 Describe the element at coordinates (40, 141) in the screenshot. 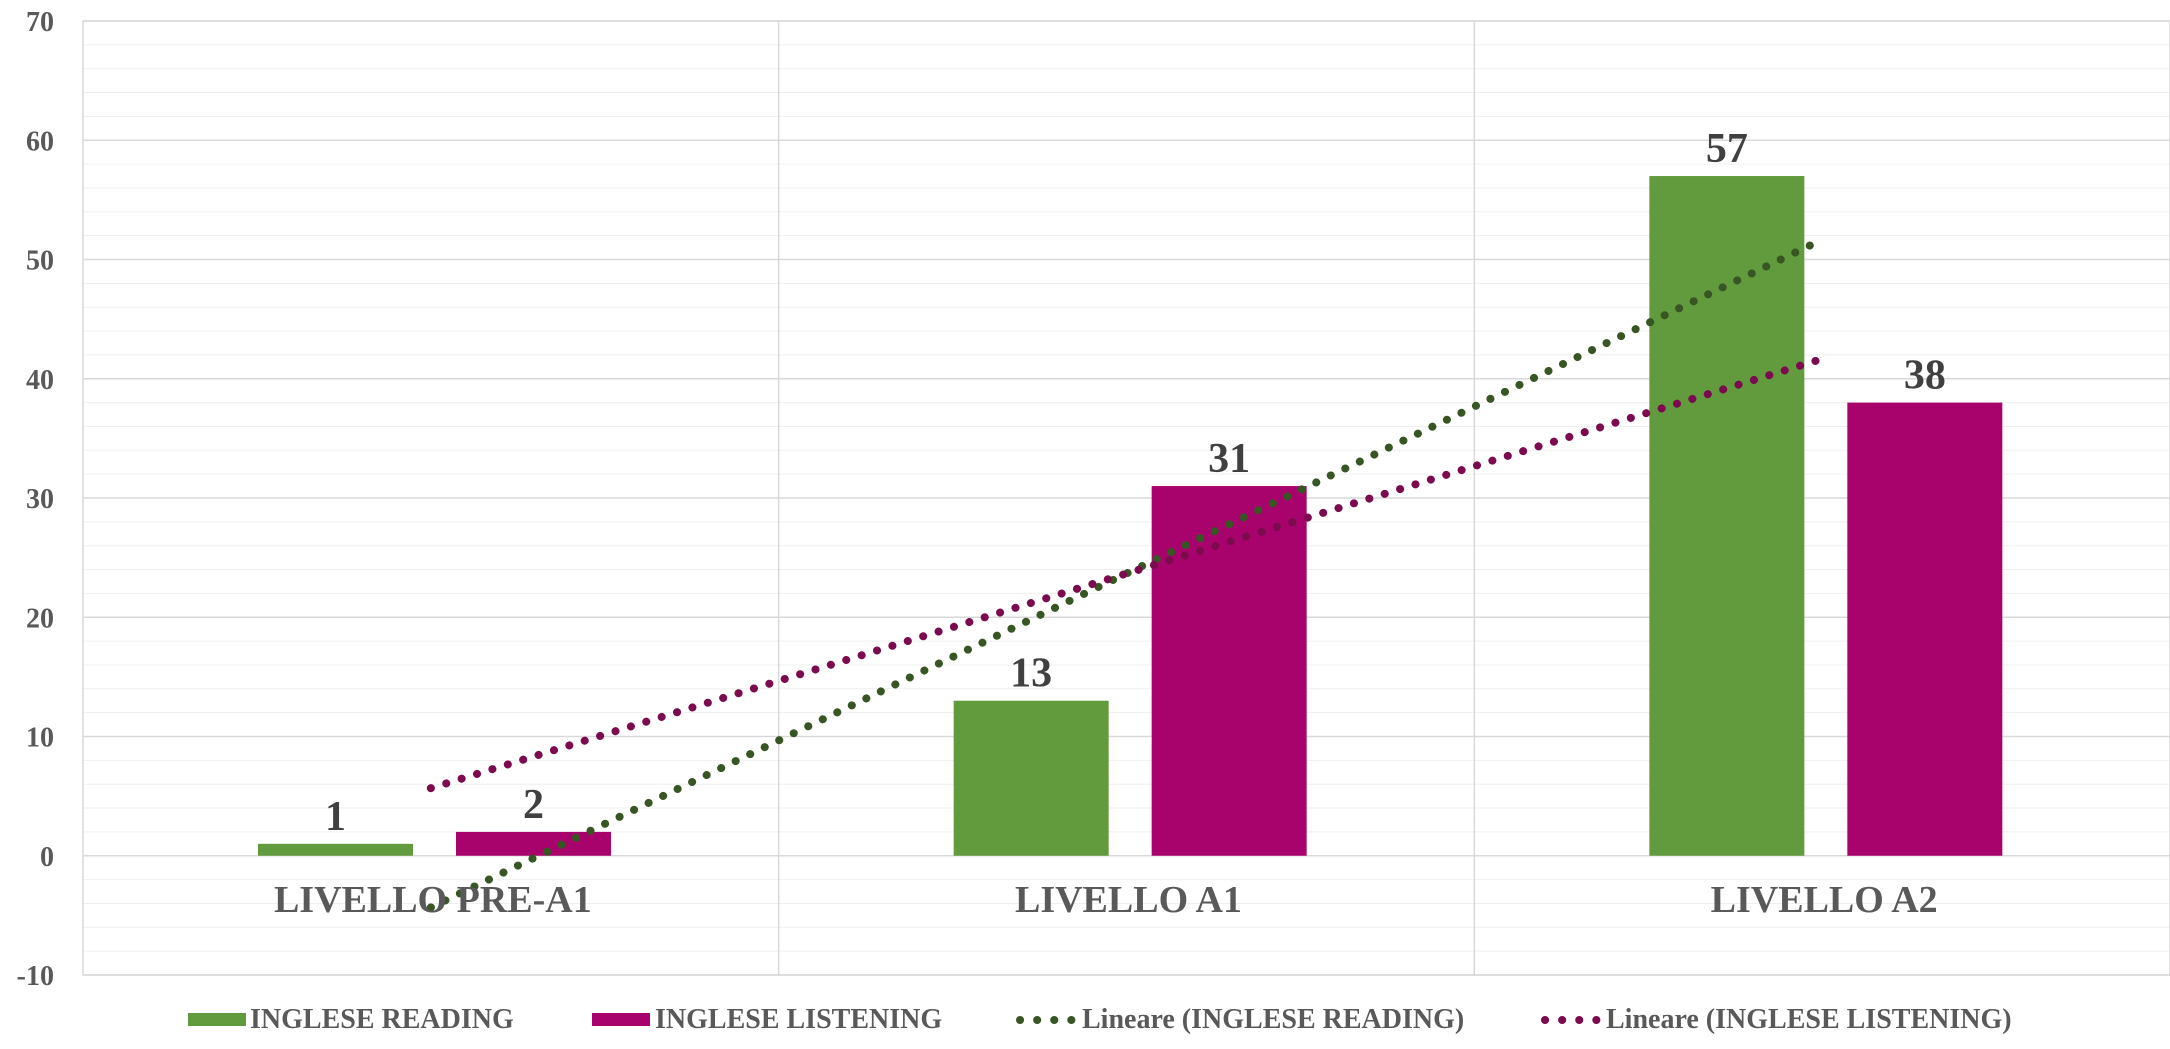

I see `y-tick-label: 60` at that location.